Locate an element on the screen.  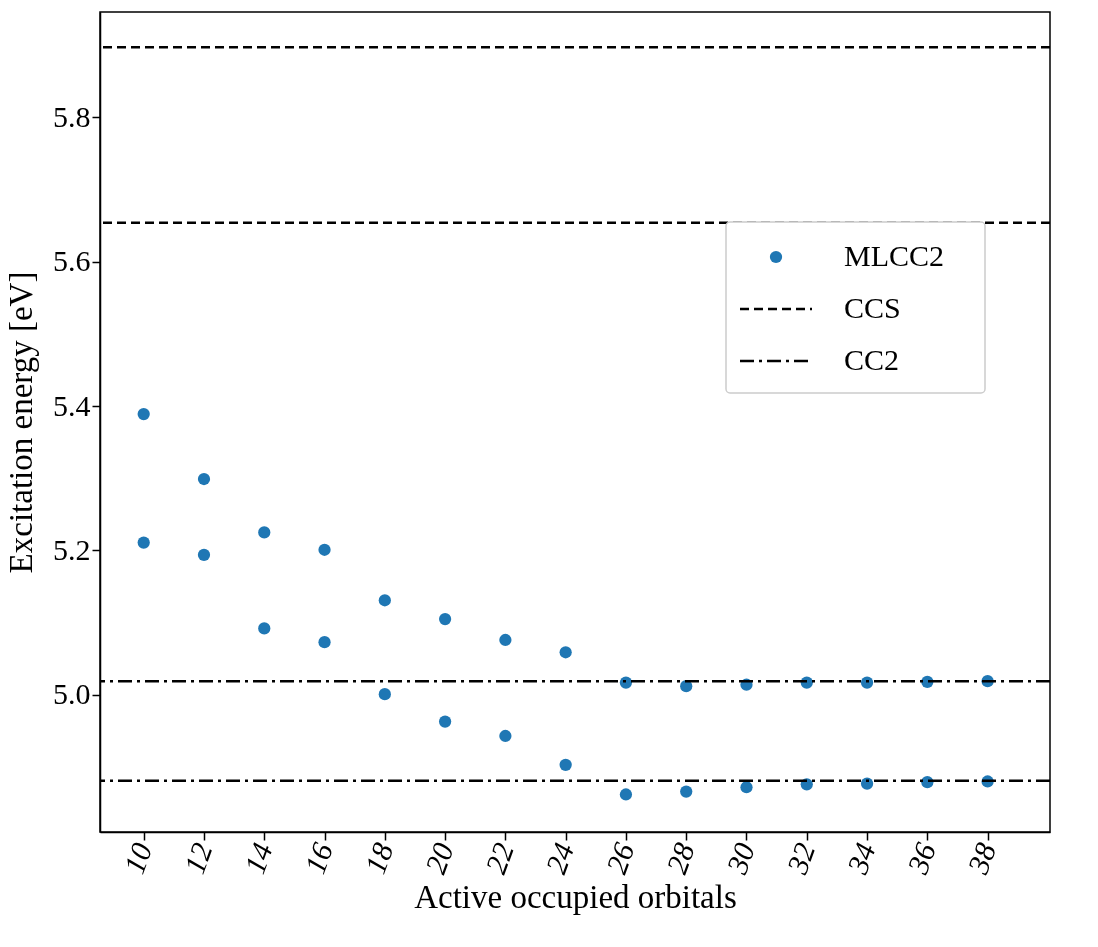
y-tick-label: 5.0 is located at coordinates (72, 694).